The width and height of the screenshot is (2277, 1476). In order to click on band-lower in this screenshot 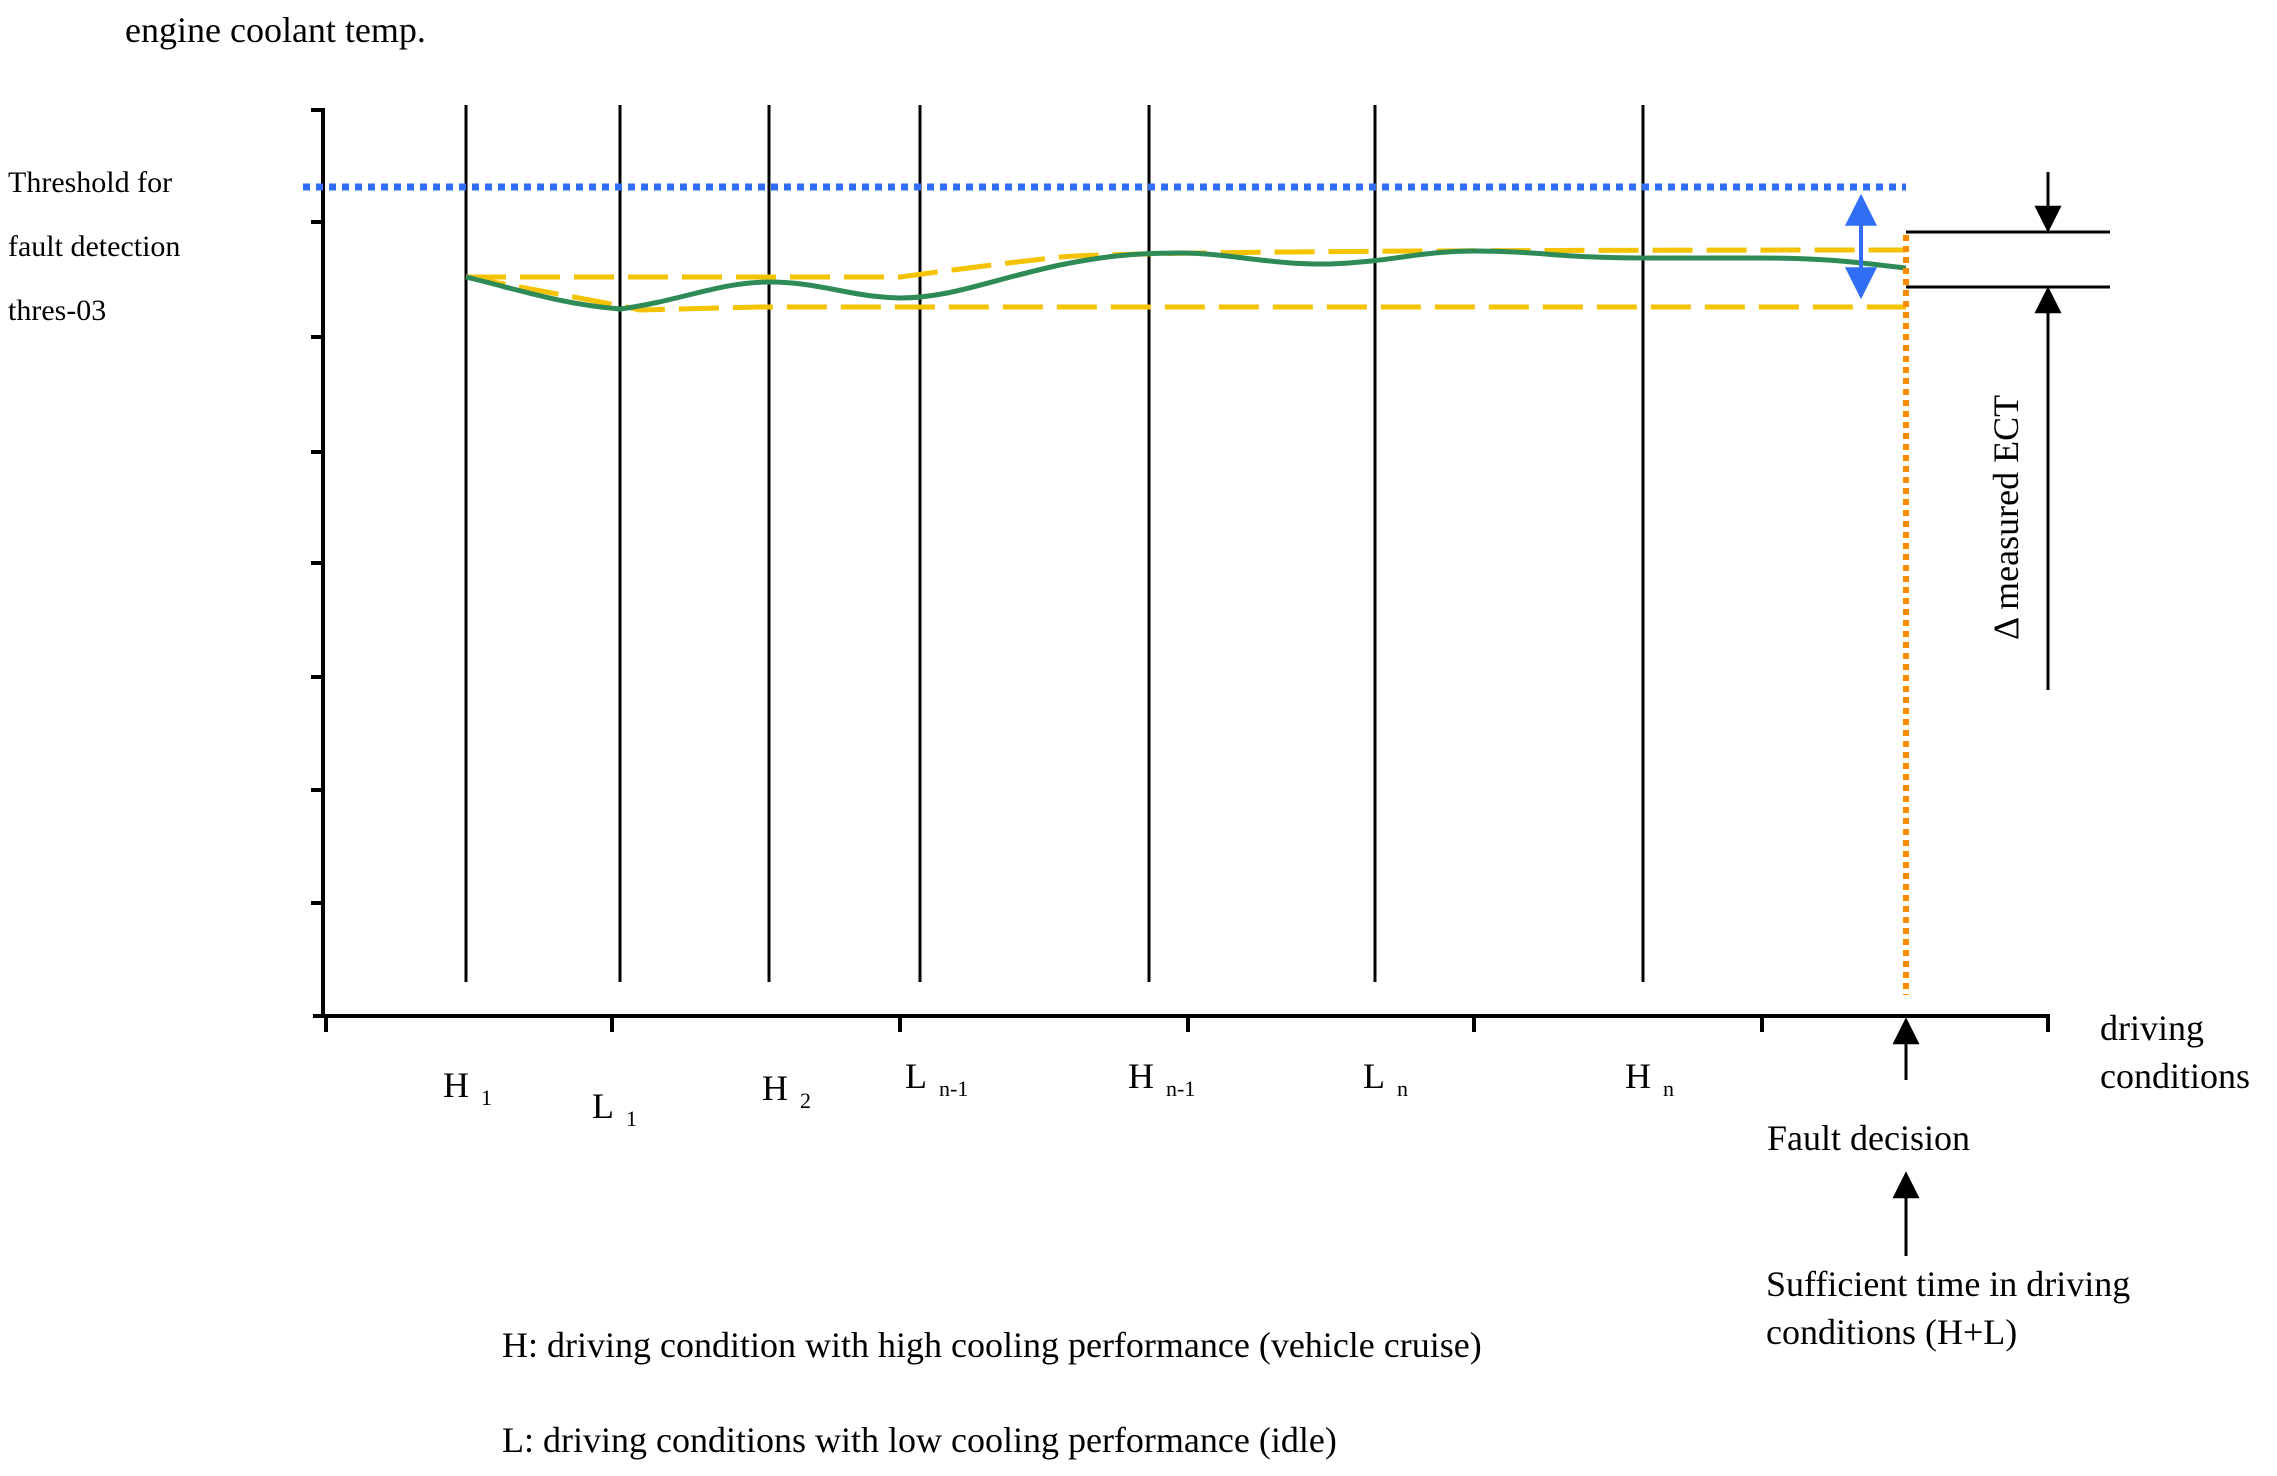, I will do `click(1185, 293)`.